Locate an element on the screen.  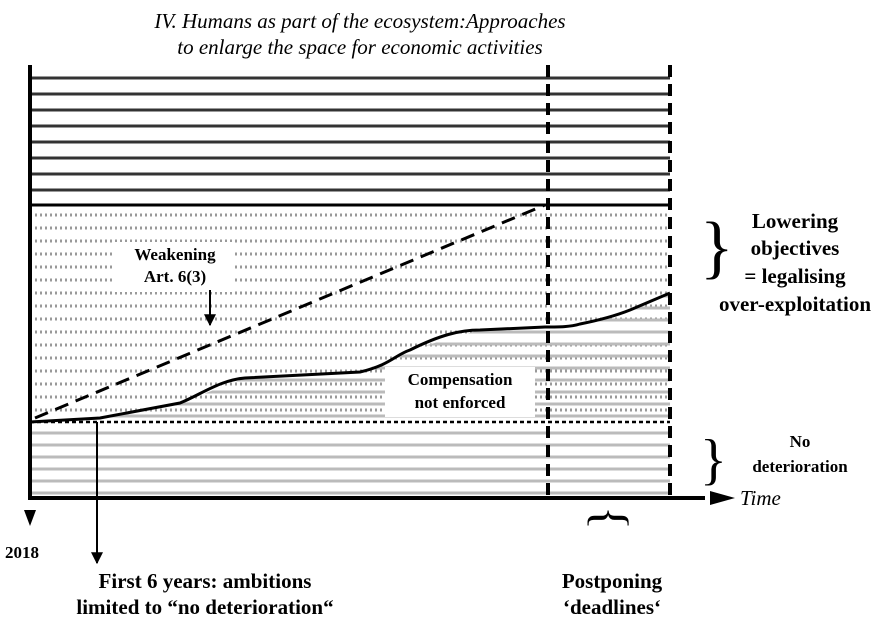
label: = legalising is located at coordinates (795, 276).